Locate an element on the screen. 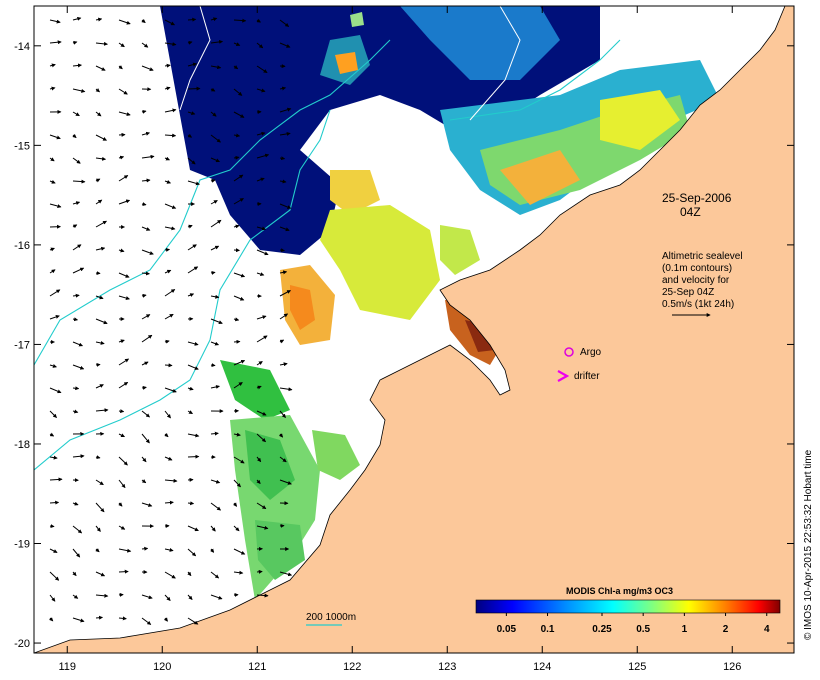 The image size is (820, 680). altimetry-note-line: 25-Sep 04Z is located at coordinates (688, 292).